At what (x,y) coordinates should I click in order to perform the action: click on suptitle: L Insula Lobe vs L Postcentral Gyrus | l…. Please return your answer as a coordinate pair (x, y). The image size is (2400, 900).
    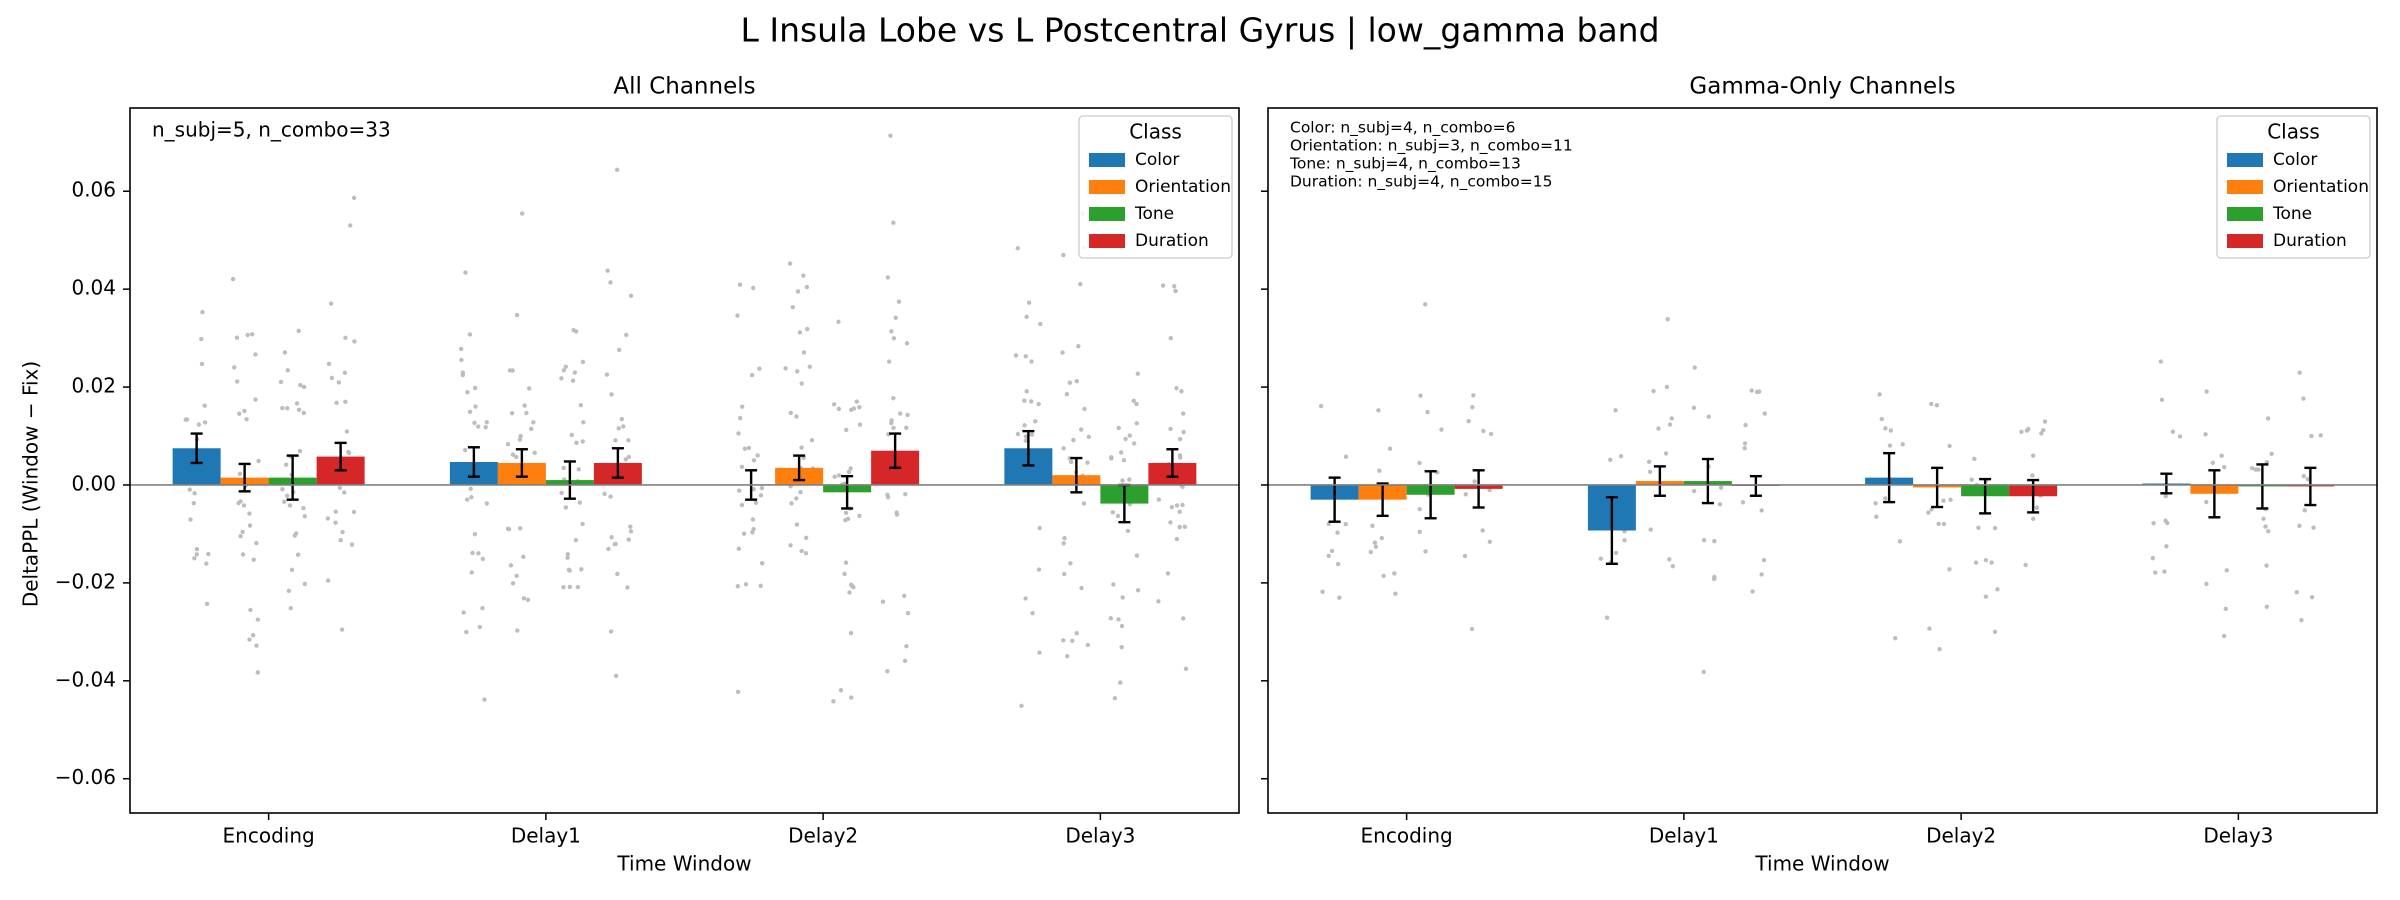
    Looking at the image, I should click on (1199, 30).